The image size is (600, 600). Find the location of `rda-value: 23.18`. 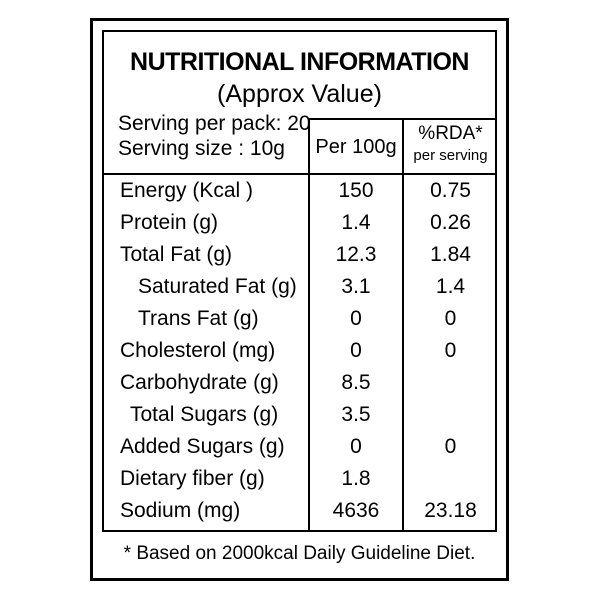

rda-value: 23.18 is located at coordinates (450, 510).